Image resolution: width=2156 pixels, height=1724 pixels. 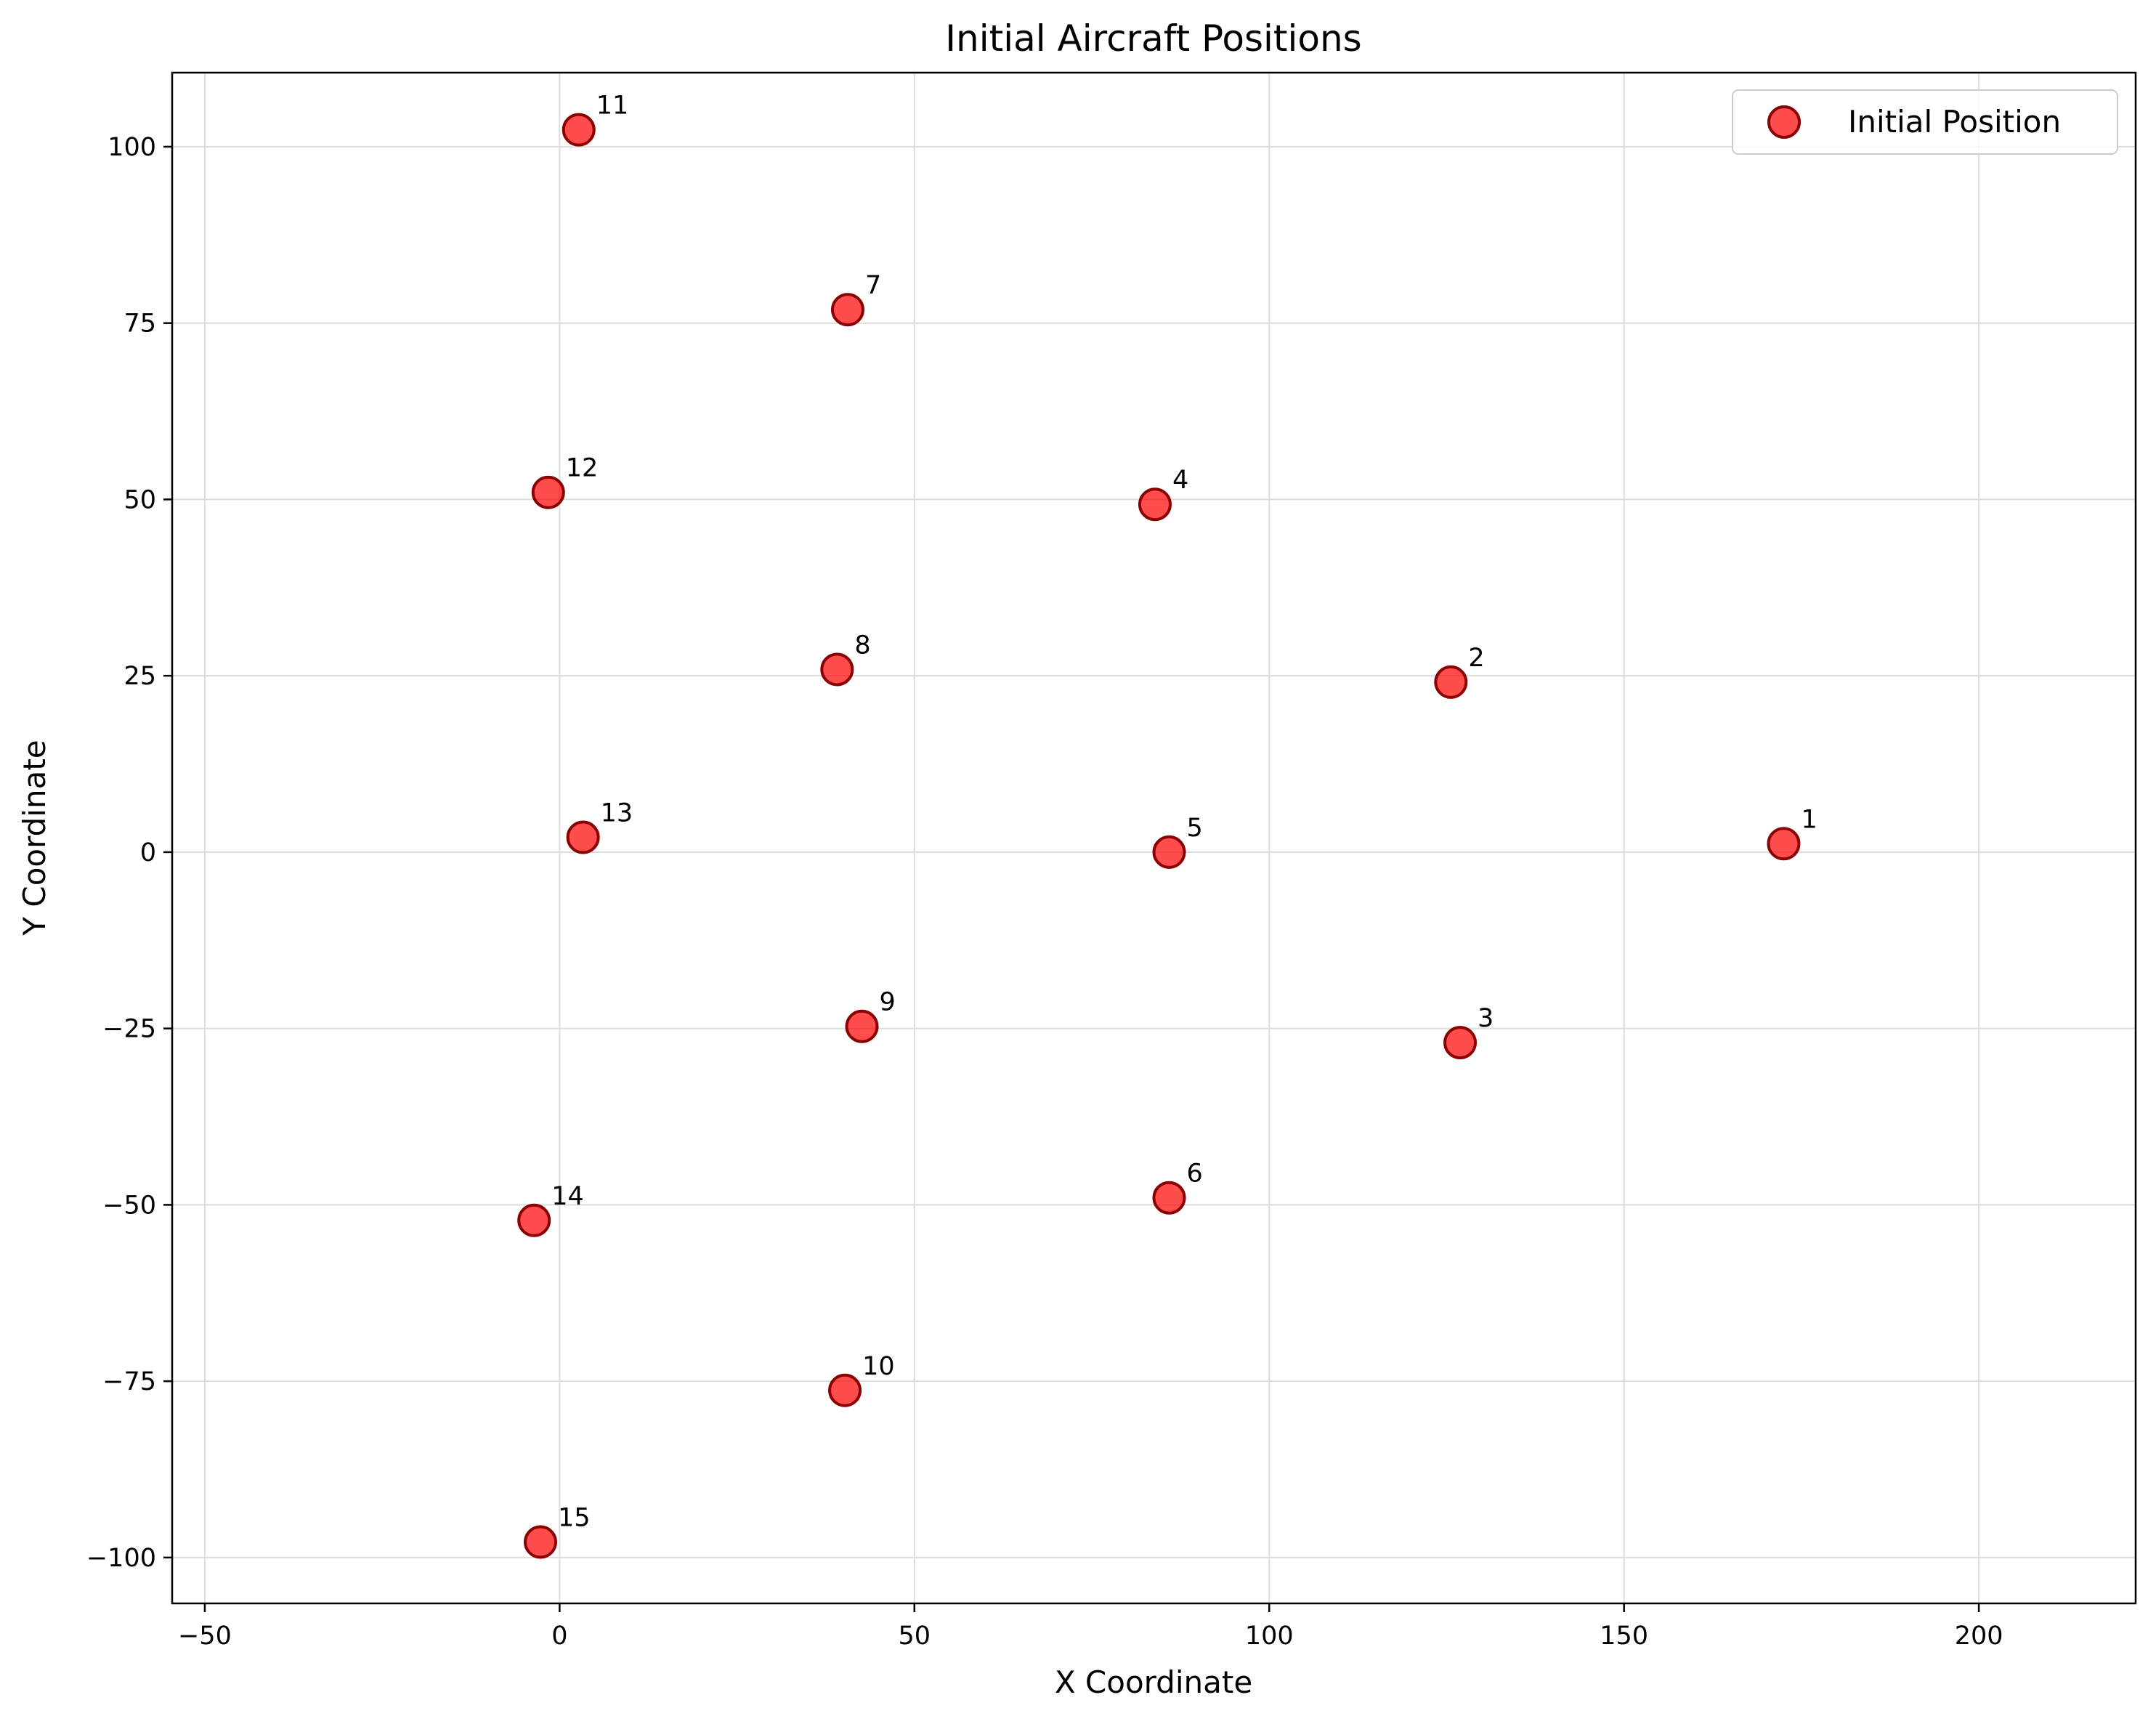 I want to click on x-tick-label: 100, so click(x=1269, y=1636).